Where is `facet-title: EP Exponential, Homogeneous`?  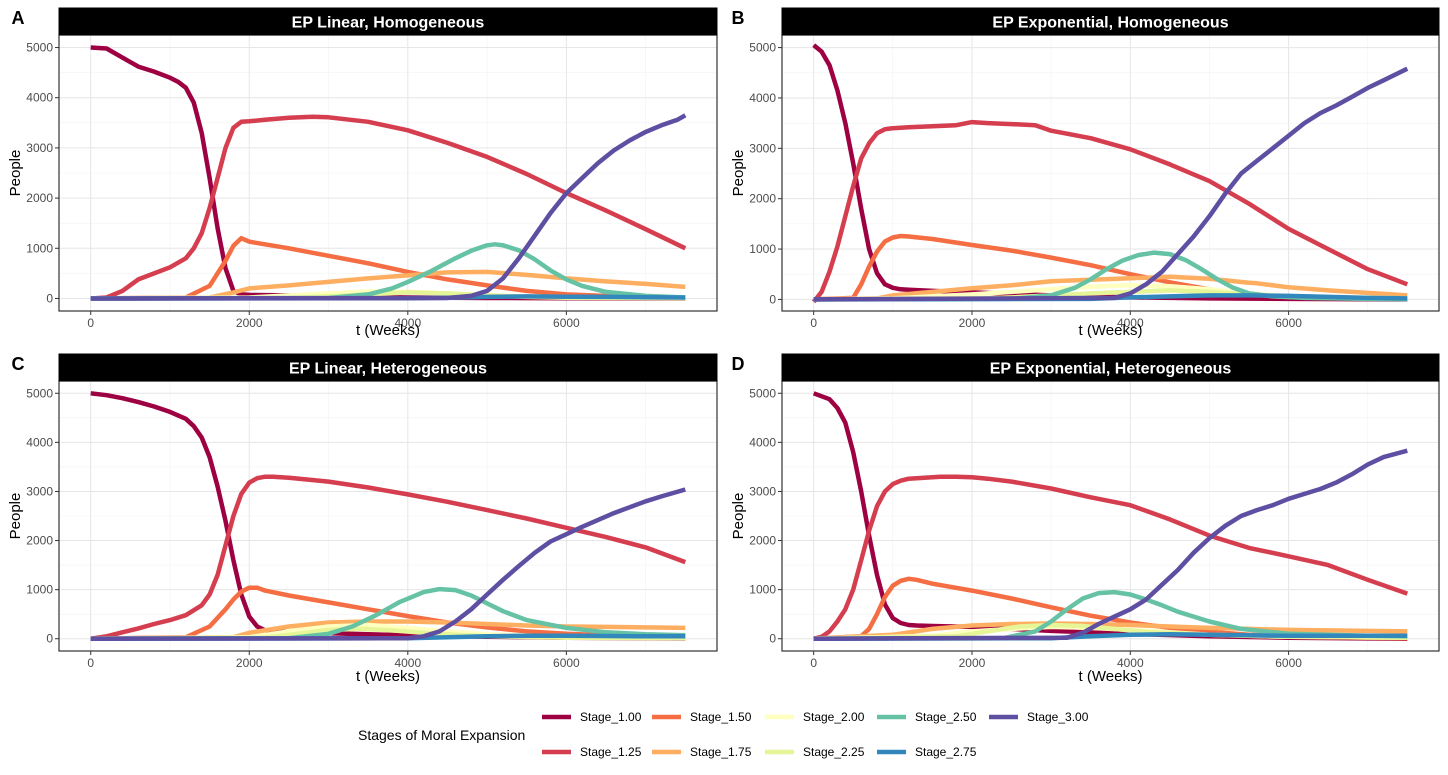
facet-title: EP Exponential, Homogeneous is located at coordinates (1110, 23).